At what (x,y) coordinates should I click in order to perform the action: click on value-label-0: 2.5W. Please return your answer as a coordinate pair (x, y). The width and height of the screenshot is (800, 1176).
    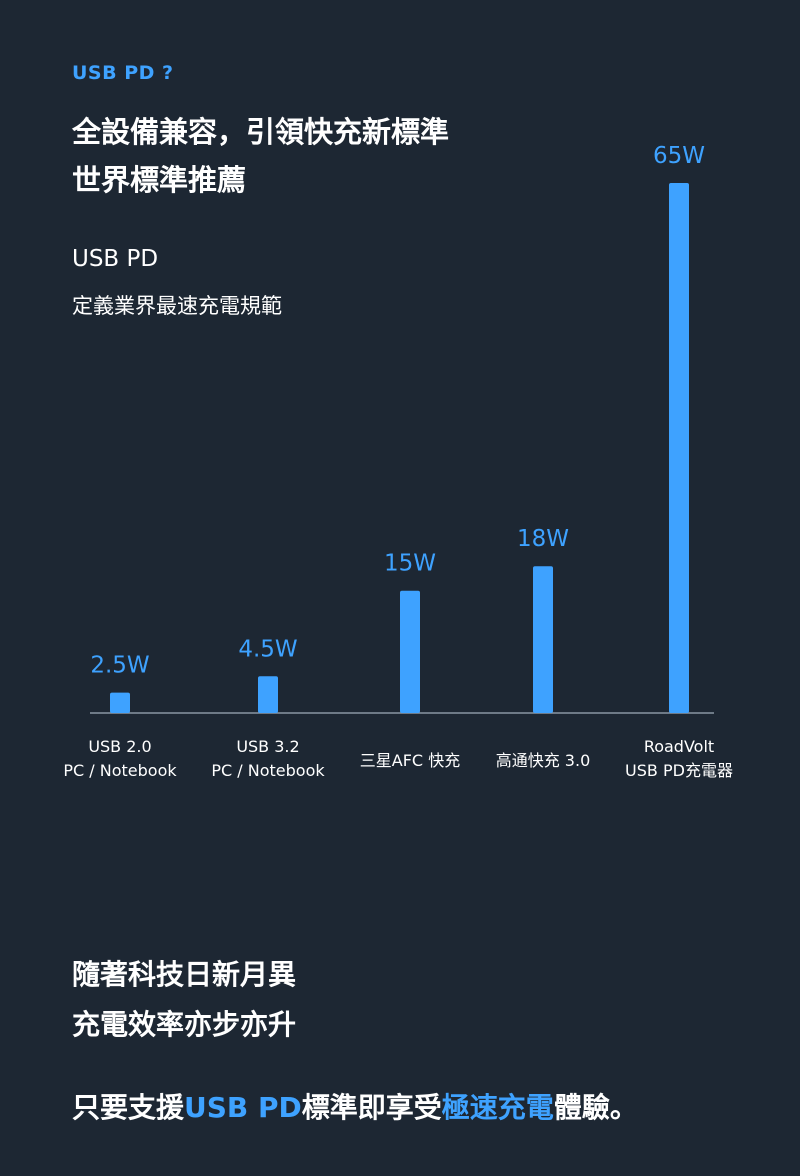
    Looking at the image, I should click on (119, 666).